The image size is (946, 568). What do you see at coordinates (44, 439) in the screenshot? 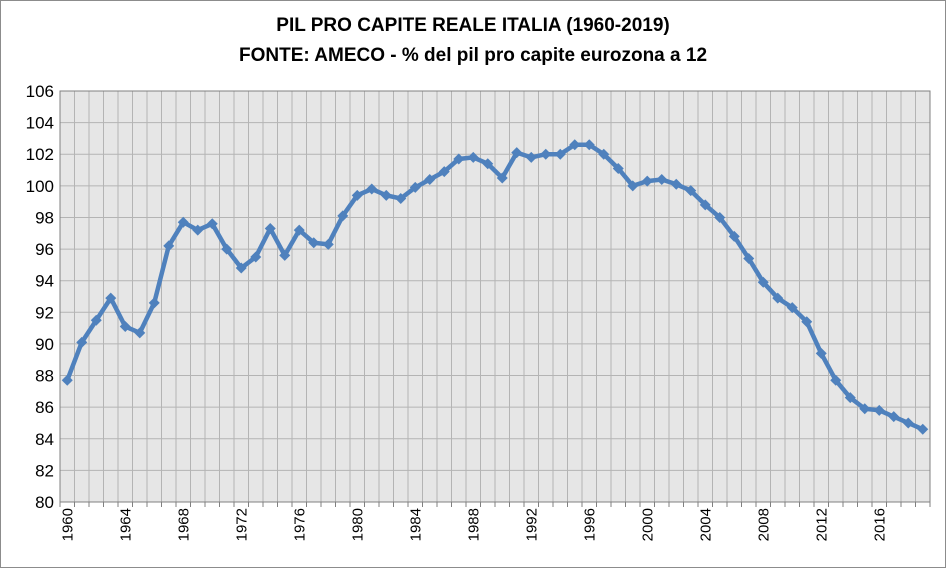
I see `y-tick-label: 84` at bounding box center [44, 439].